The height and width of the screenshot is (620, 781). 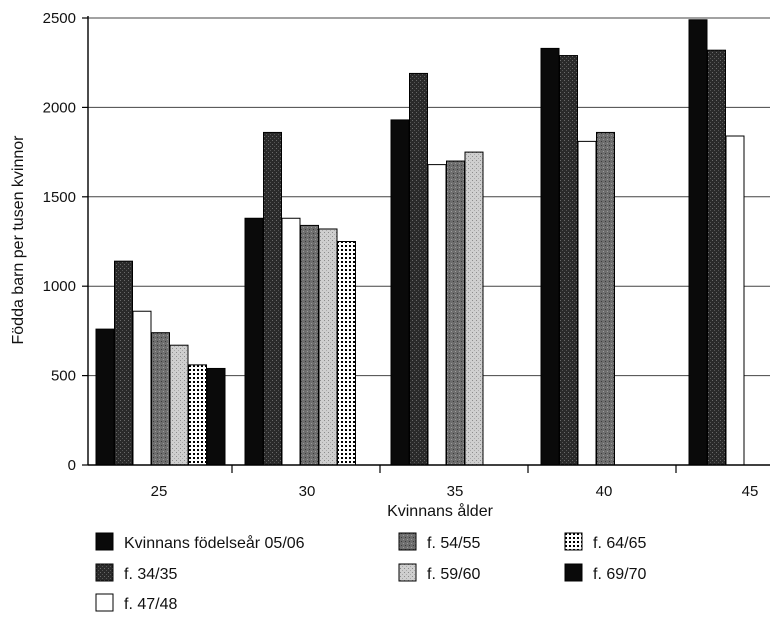 I want to click on y-tick-label: 2000, so click(x=59, y=107).